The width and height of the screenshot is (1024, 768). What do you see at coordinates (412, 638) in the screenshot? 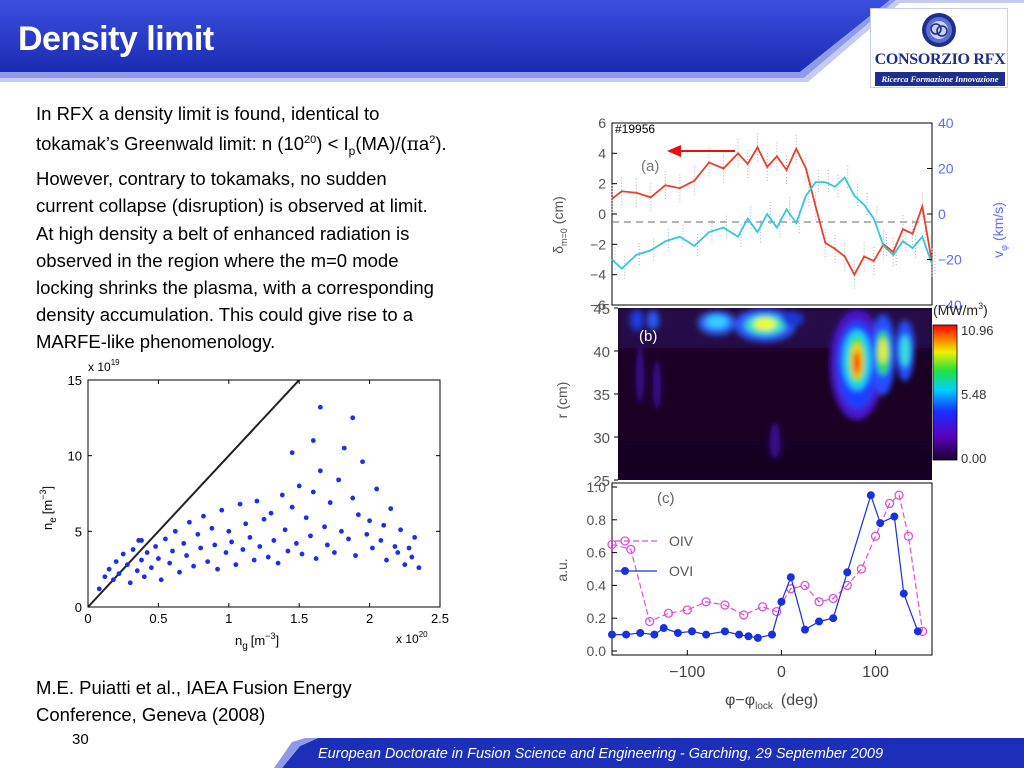
I see `x-multiplier: x 1020` at bounding box center [412, 638].